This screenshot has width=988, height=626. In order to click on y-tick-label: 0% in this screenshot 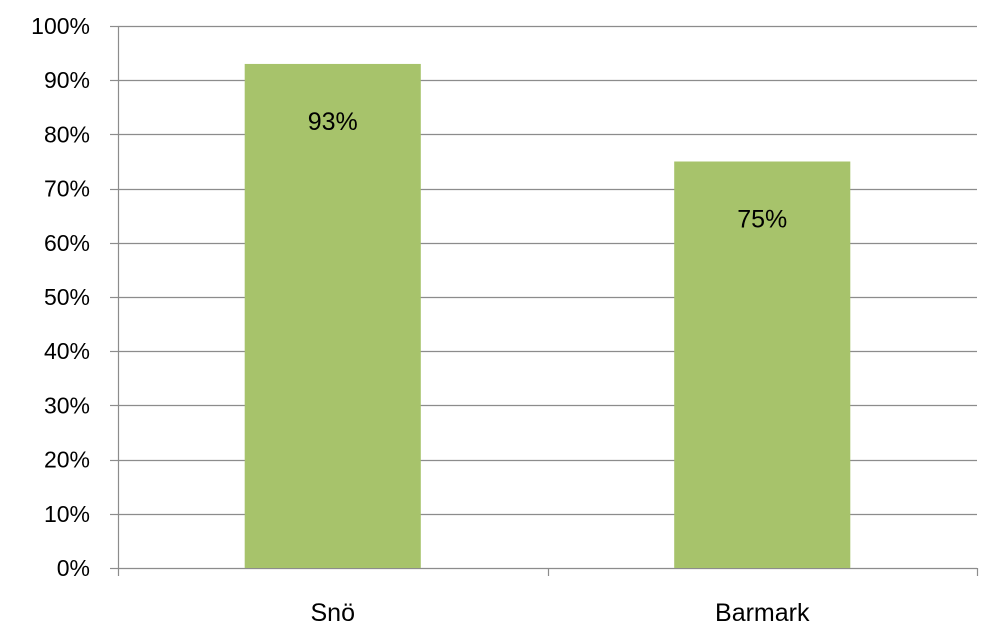, I will do `click(73, 568)`.